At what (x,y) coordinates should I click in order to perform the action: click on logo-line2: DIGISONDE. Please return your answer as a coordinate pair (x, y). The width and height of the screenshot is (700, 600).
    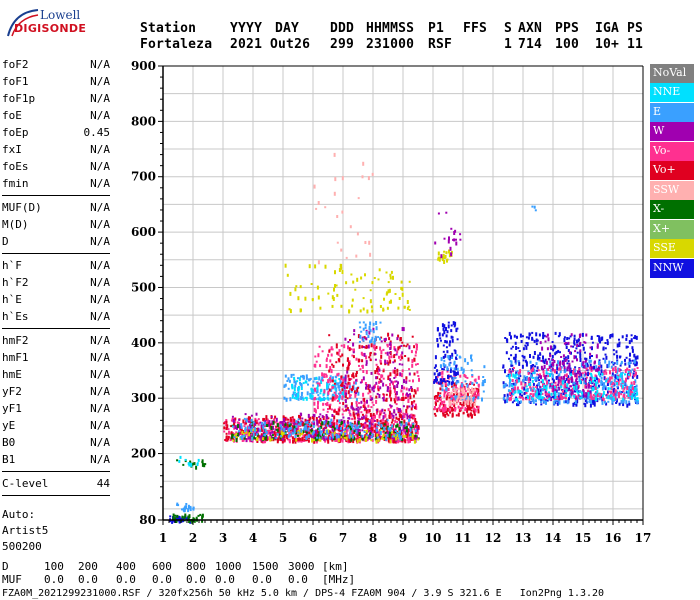
    Looking at the image, I should click on (50, 28).